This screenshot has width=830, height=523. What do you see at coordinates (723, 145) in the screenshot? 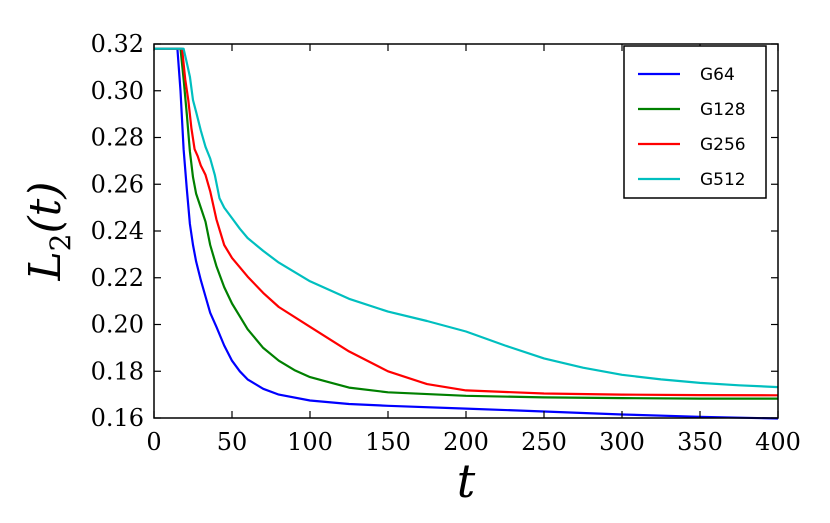
I see `legend-label-g256: G256` at bounding box center [723, 145].